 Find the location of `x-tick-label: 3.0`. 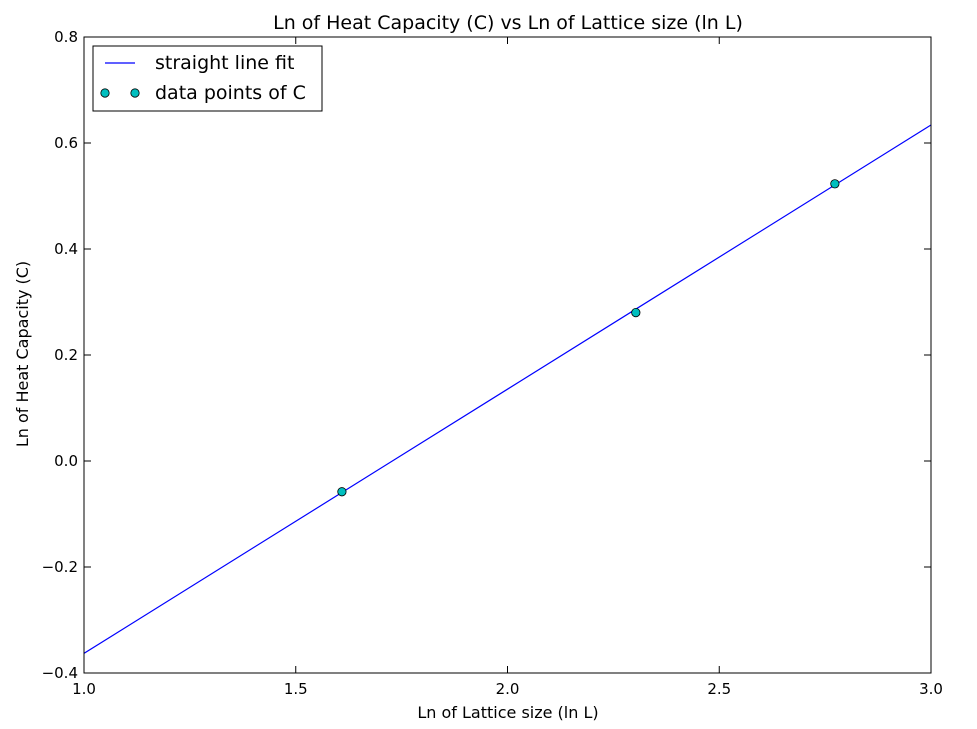

x-tick-label: 3.0 is located at coordinates (931, 689).